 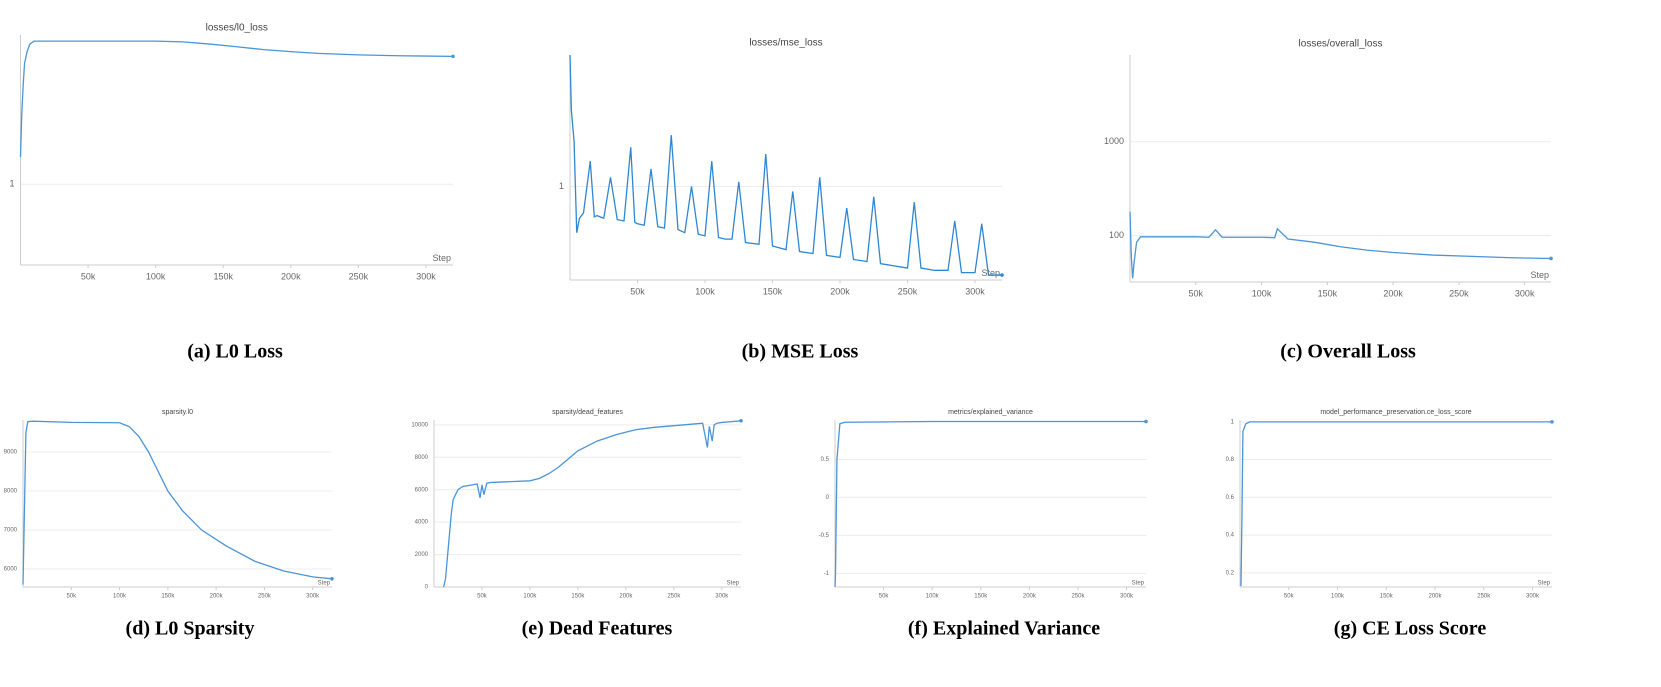 What do you see at coordinates (824, 536) in the screenshot?
I see `y-tick-label: -0.5` at bounding box center [824, 536].